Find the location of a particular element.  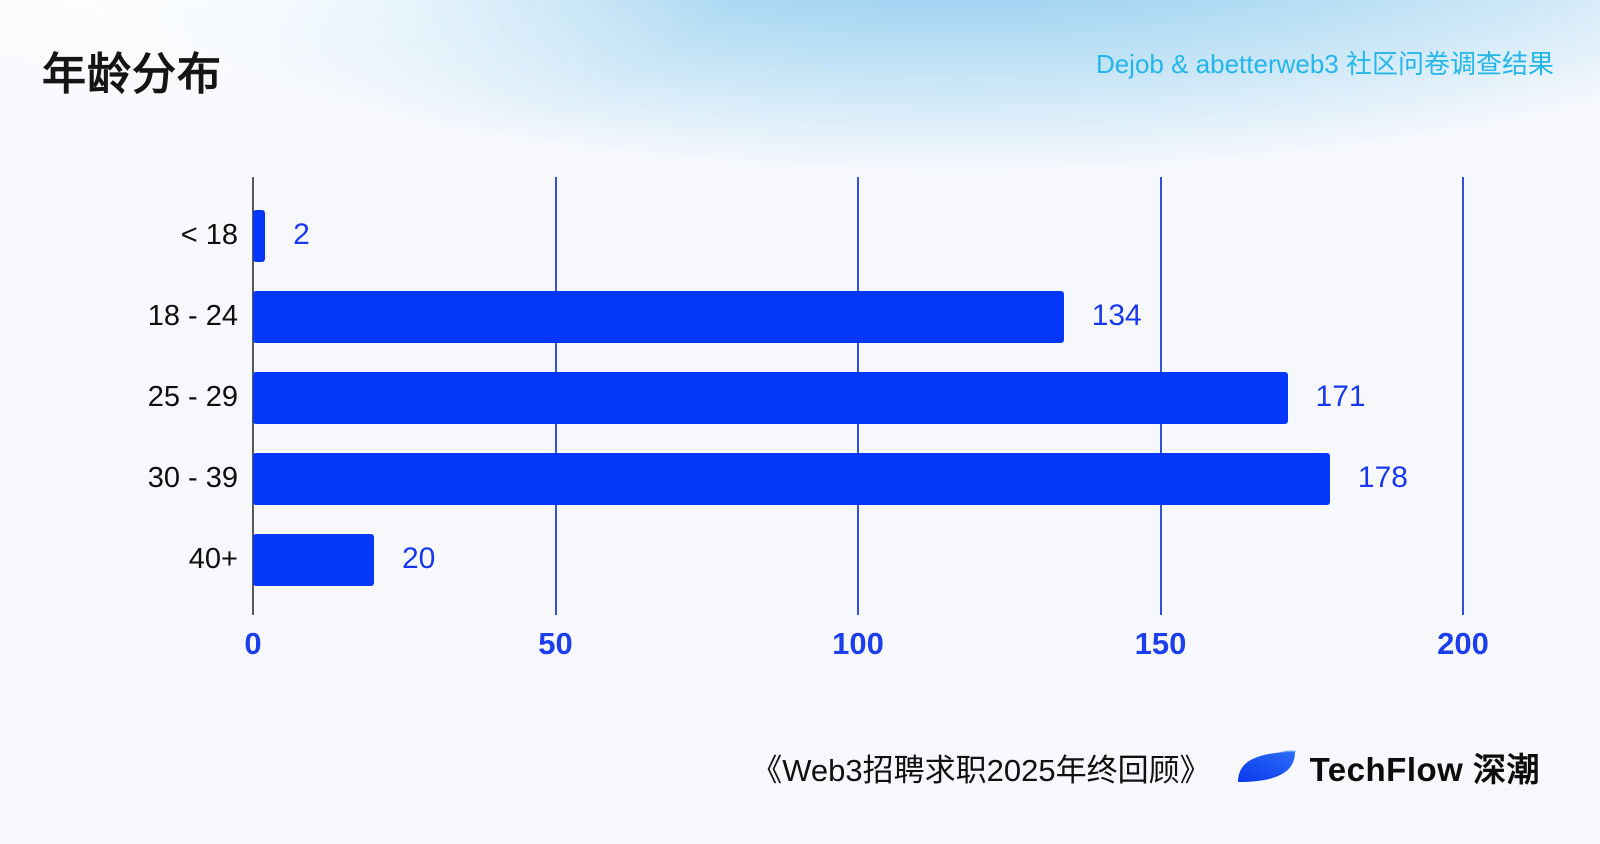

value-label: 2 is located at coordinates (301, 234).